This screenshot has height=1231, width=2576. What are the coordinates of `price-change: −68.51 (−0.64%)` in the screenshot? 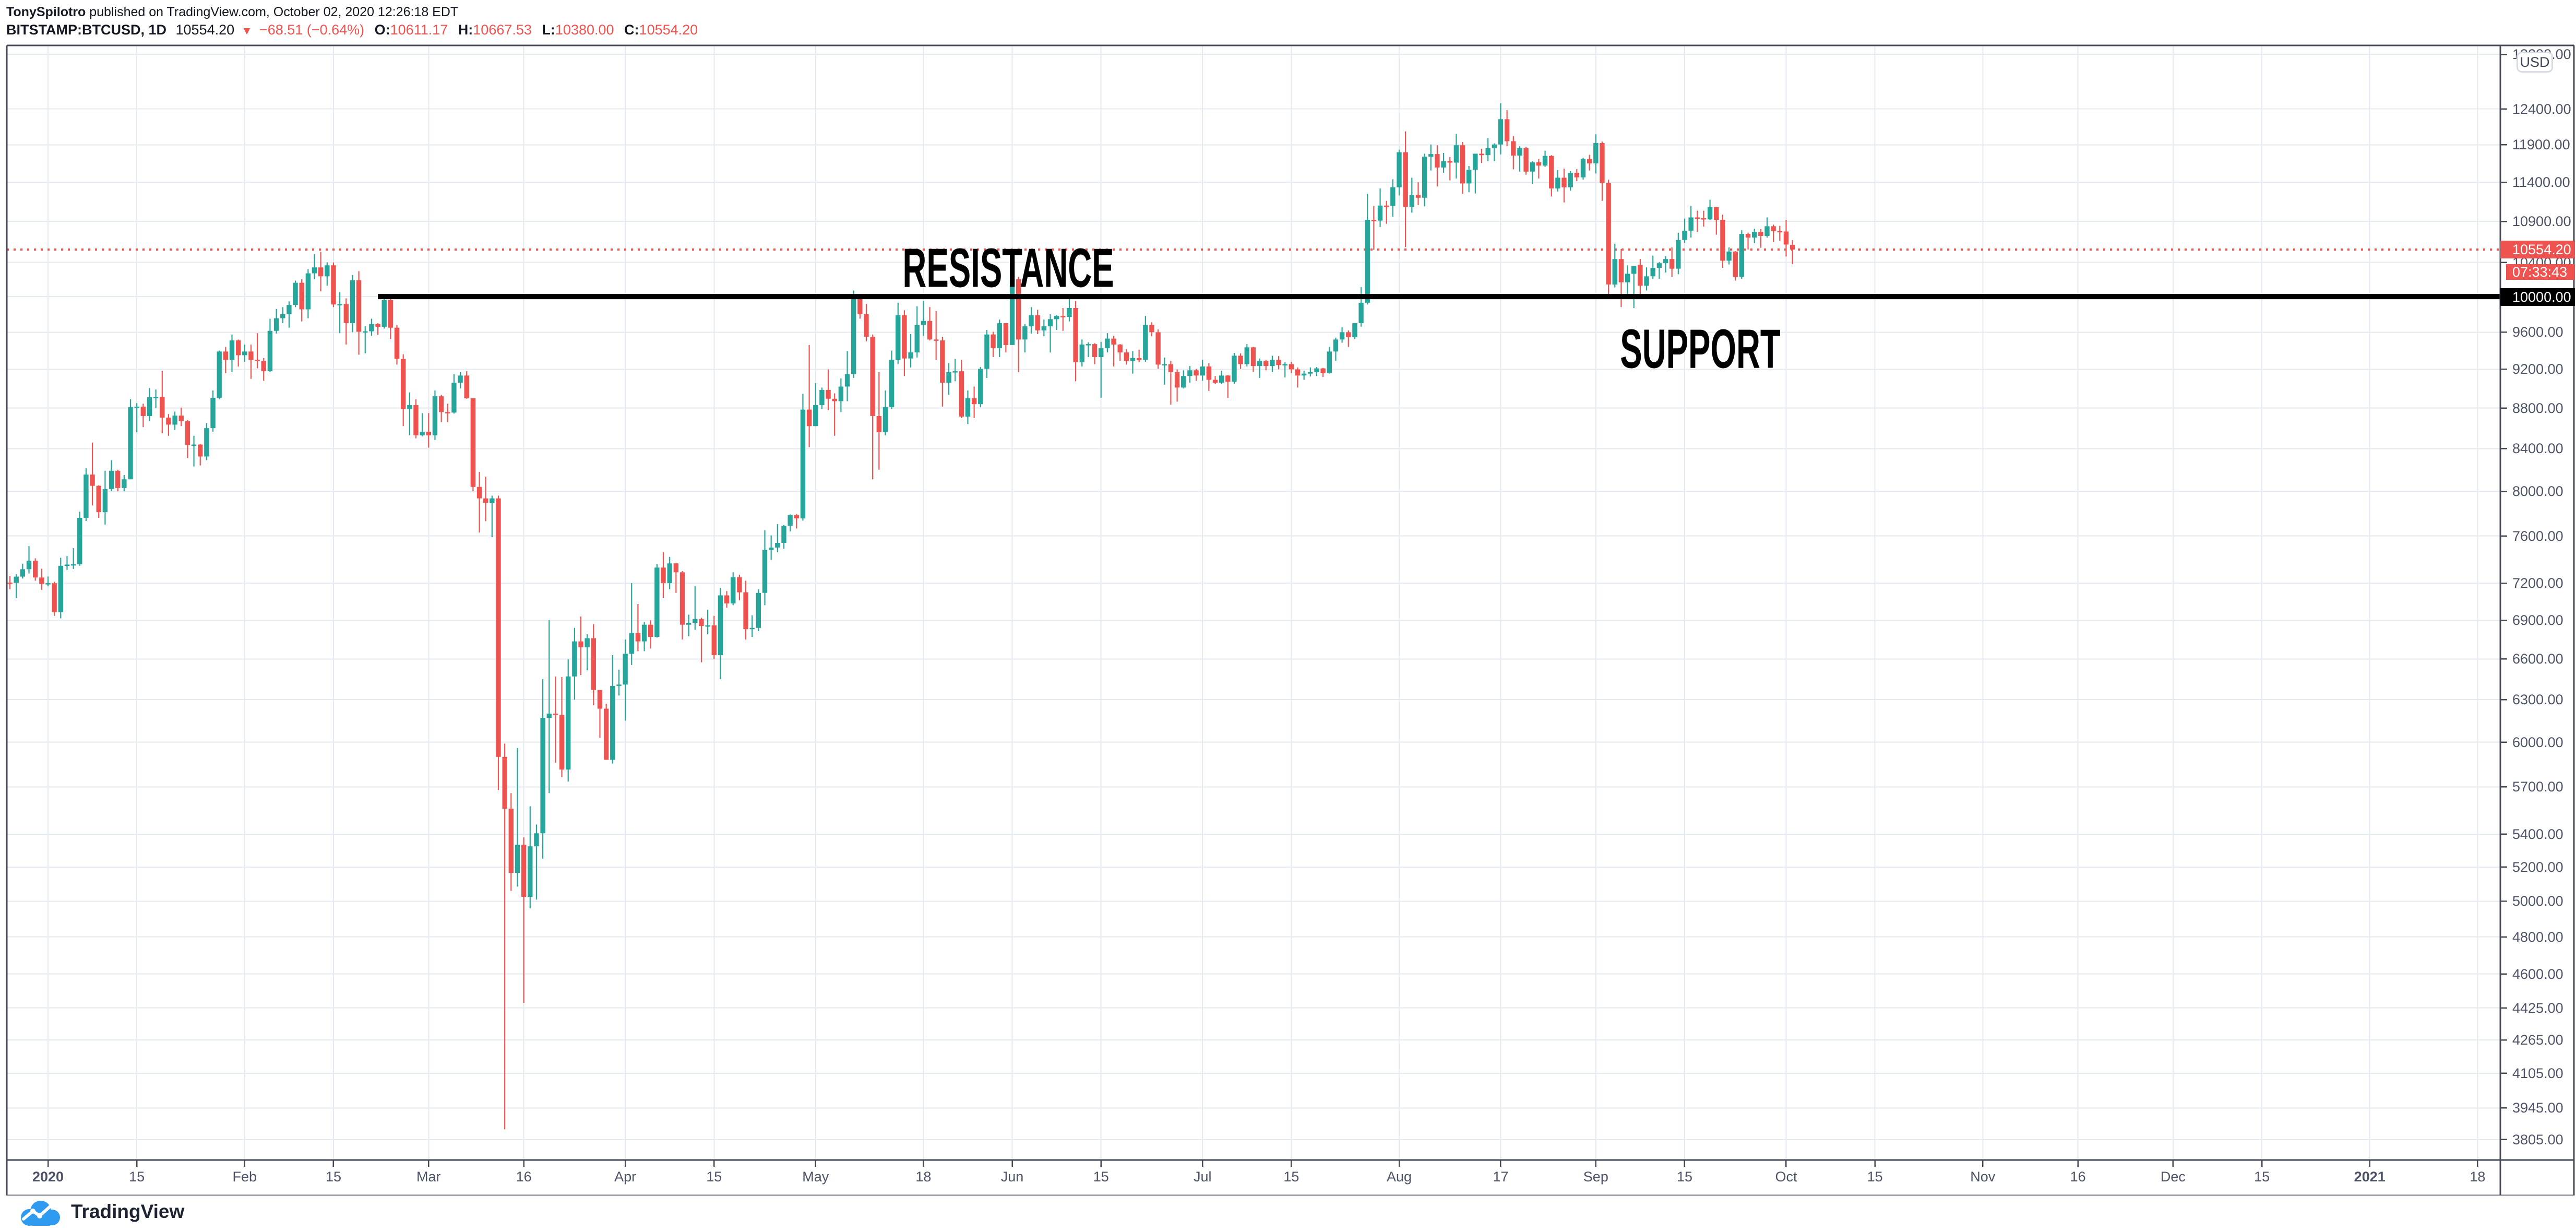 It's located at (312, 30).